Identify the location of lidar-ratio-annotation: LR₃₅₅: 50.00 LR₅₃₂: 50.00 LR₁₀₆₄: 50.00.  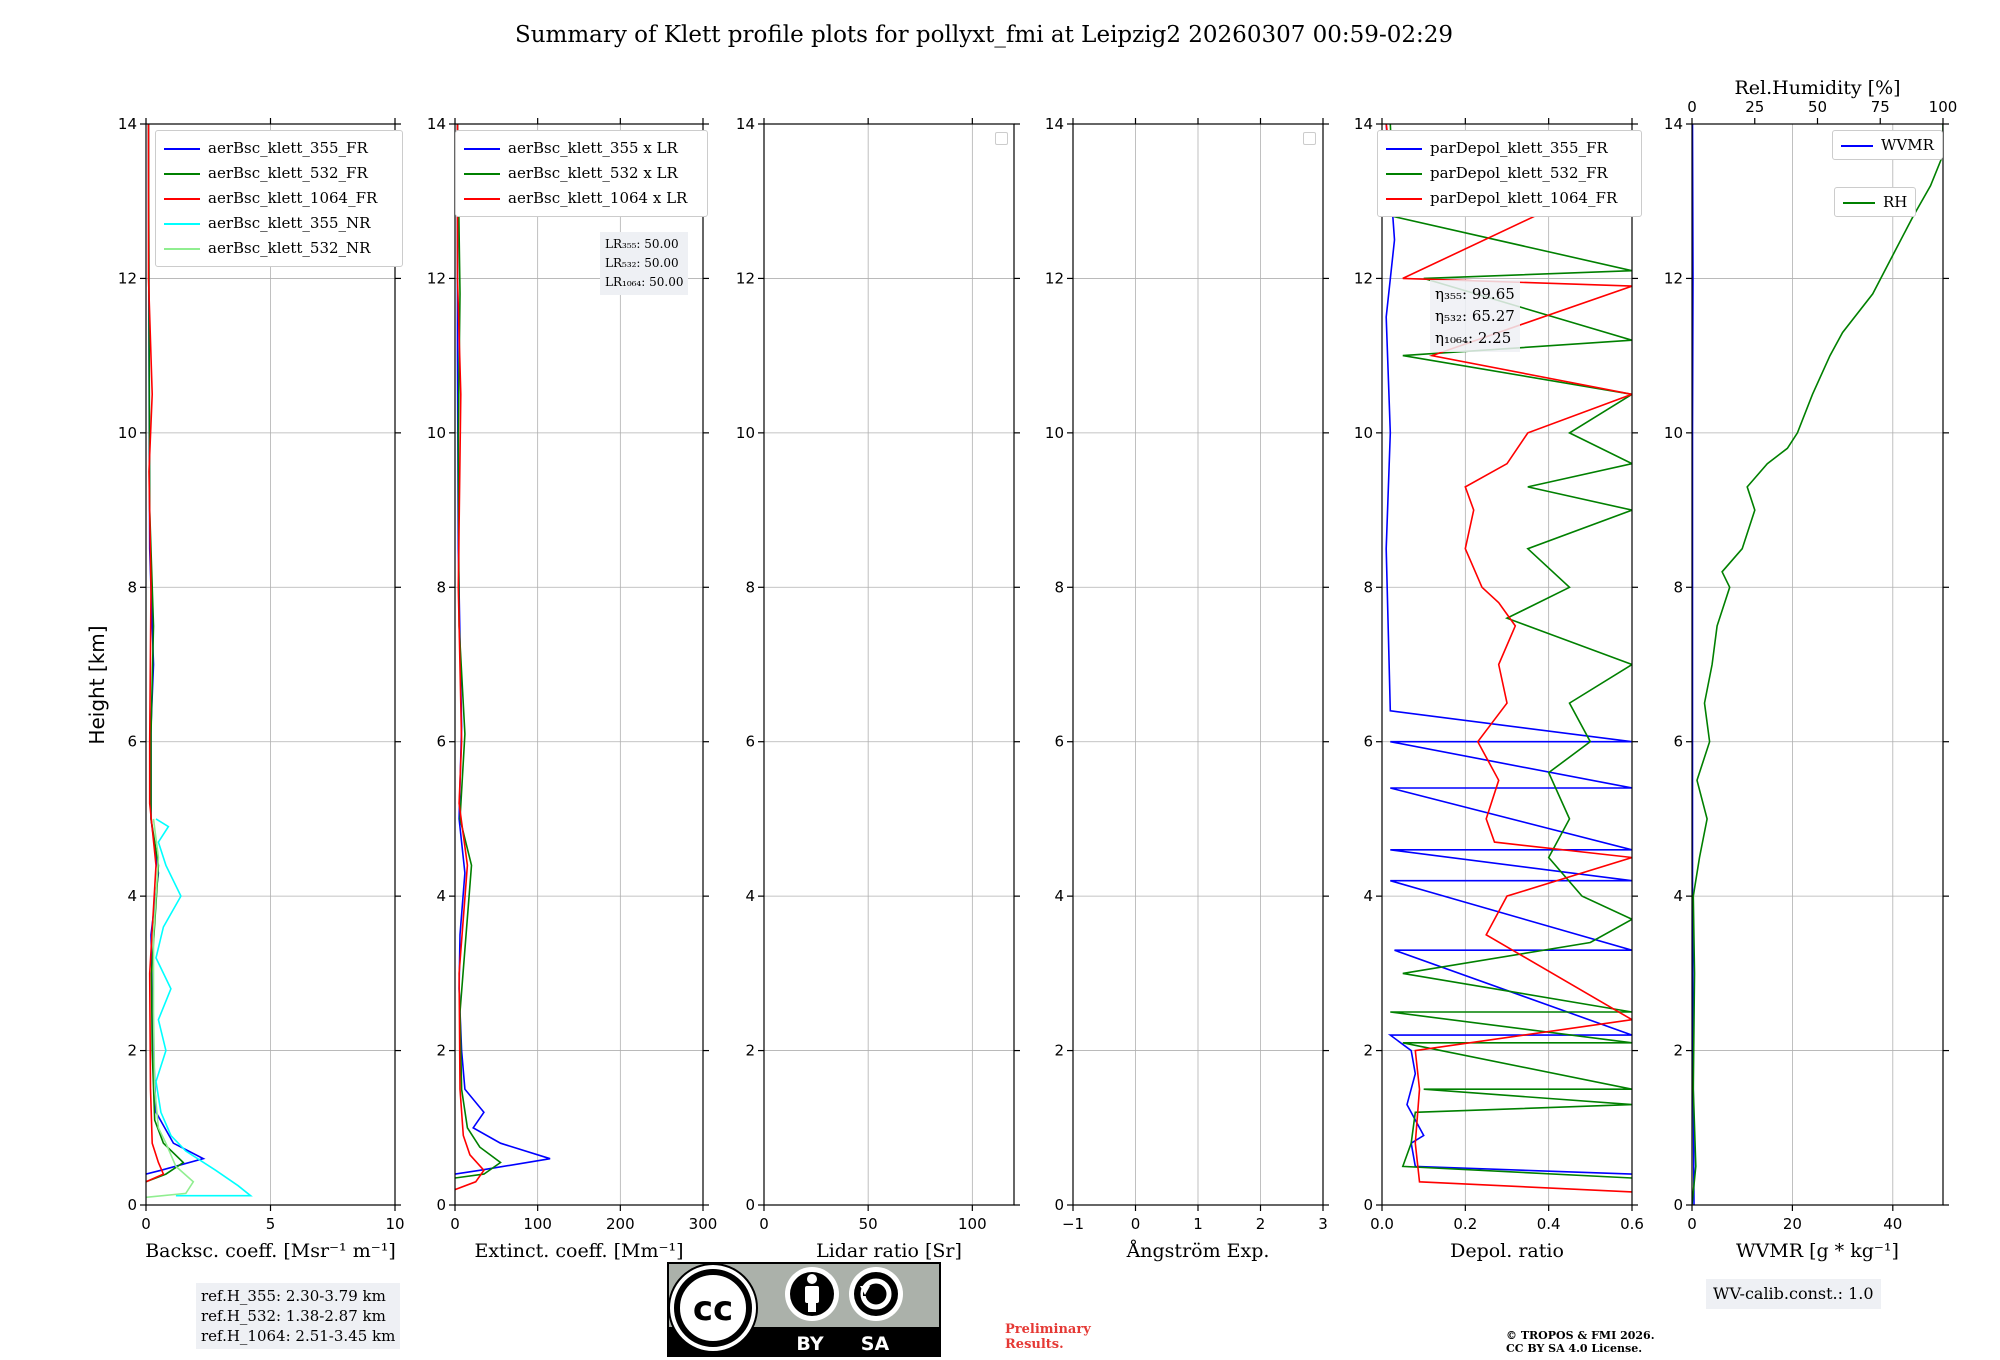
(644, 263).